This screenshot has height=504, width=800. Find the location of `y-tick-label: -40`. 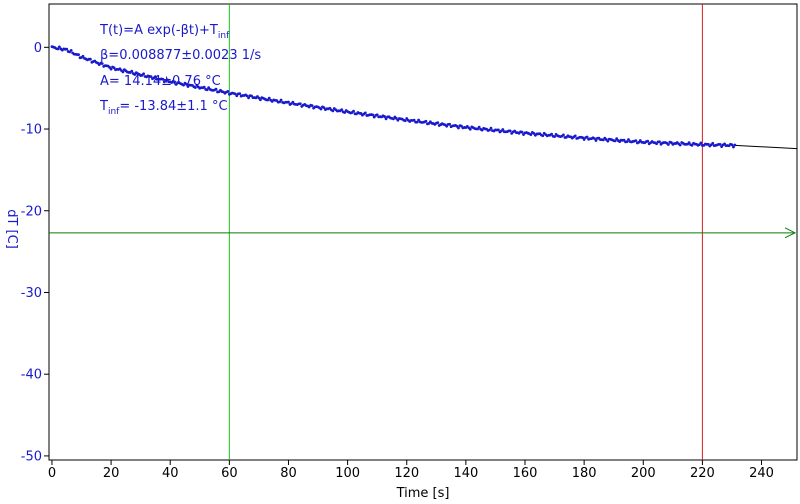

y-tick-label: -40 is located at coordinates (31, 375).